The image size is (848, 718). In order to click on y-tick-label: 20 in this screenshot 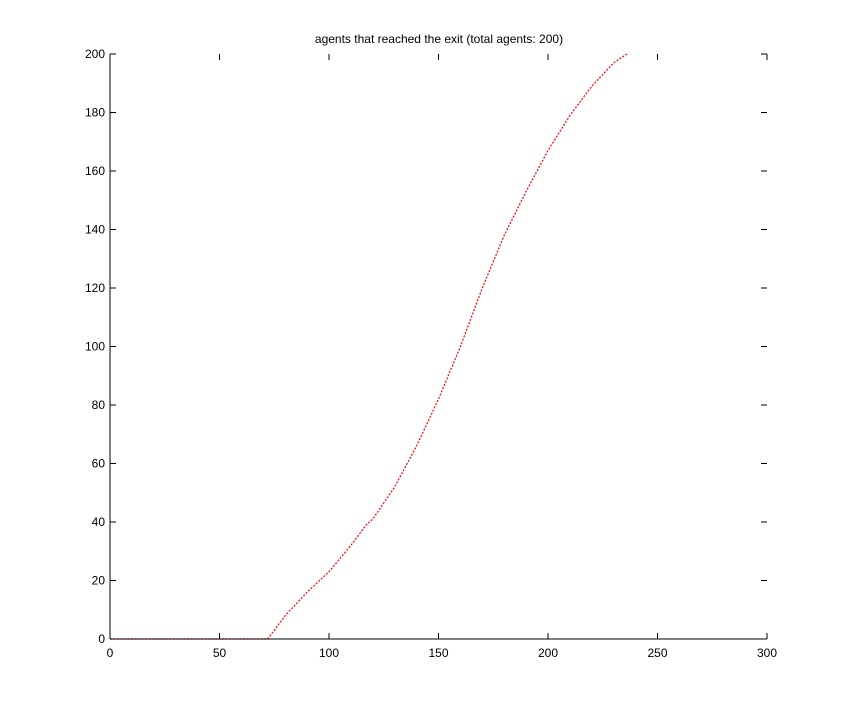, I will do `click(99, 581)`.